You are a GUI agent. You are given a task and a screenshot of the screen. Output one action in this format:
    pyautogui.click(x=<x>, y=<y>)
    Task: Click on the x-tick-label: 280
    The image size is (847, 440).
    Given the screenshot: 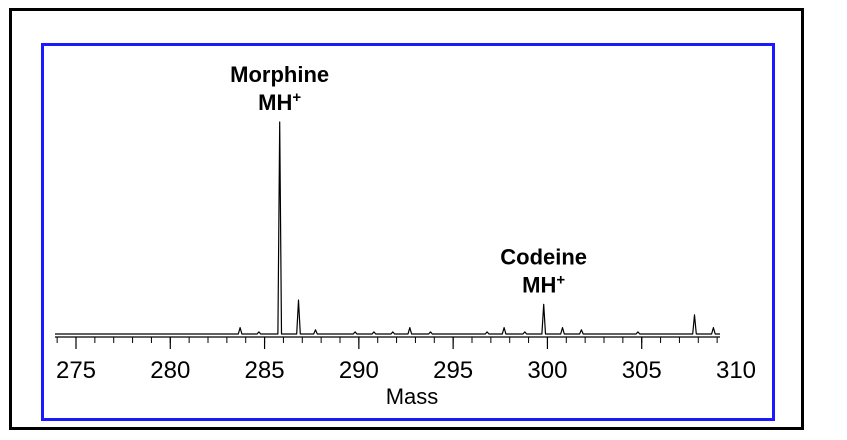 What is the action you would take?
    pyautogui.click(x=170, y=370)
    